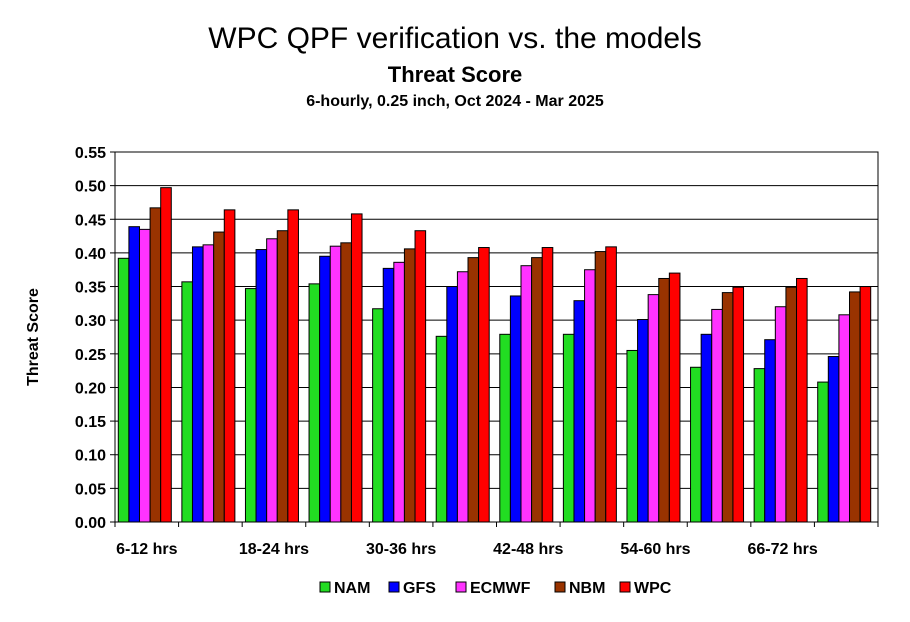 The image size is (910, 622). Describe the element at coordinates (455, 38) in the screenshot. I see `chart-title: WPC QPF verification vs. the models` at that location.